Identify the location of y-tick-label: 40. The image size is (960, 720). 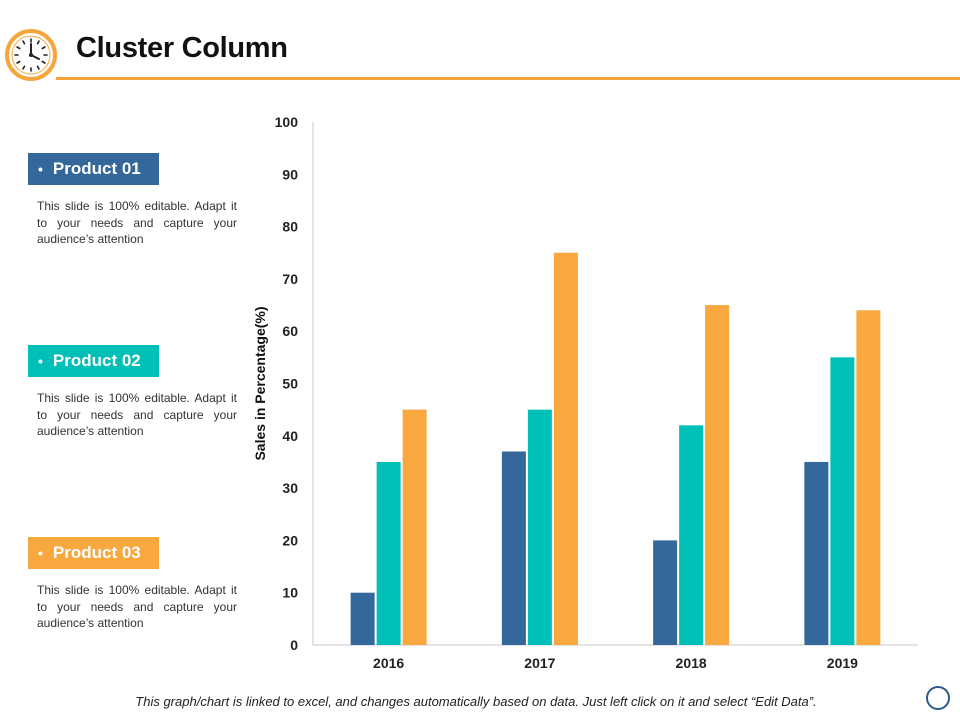
(290, 436).